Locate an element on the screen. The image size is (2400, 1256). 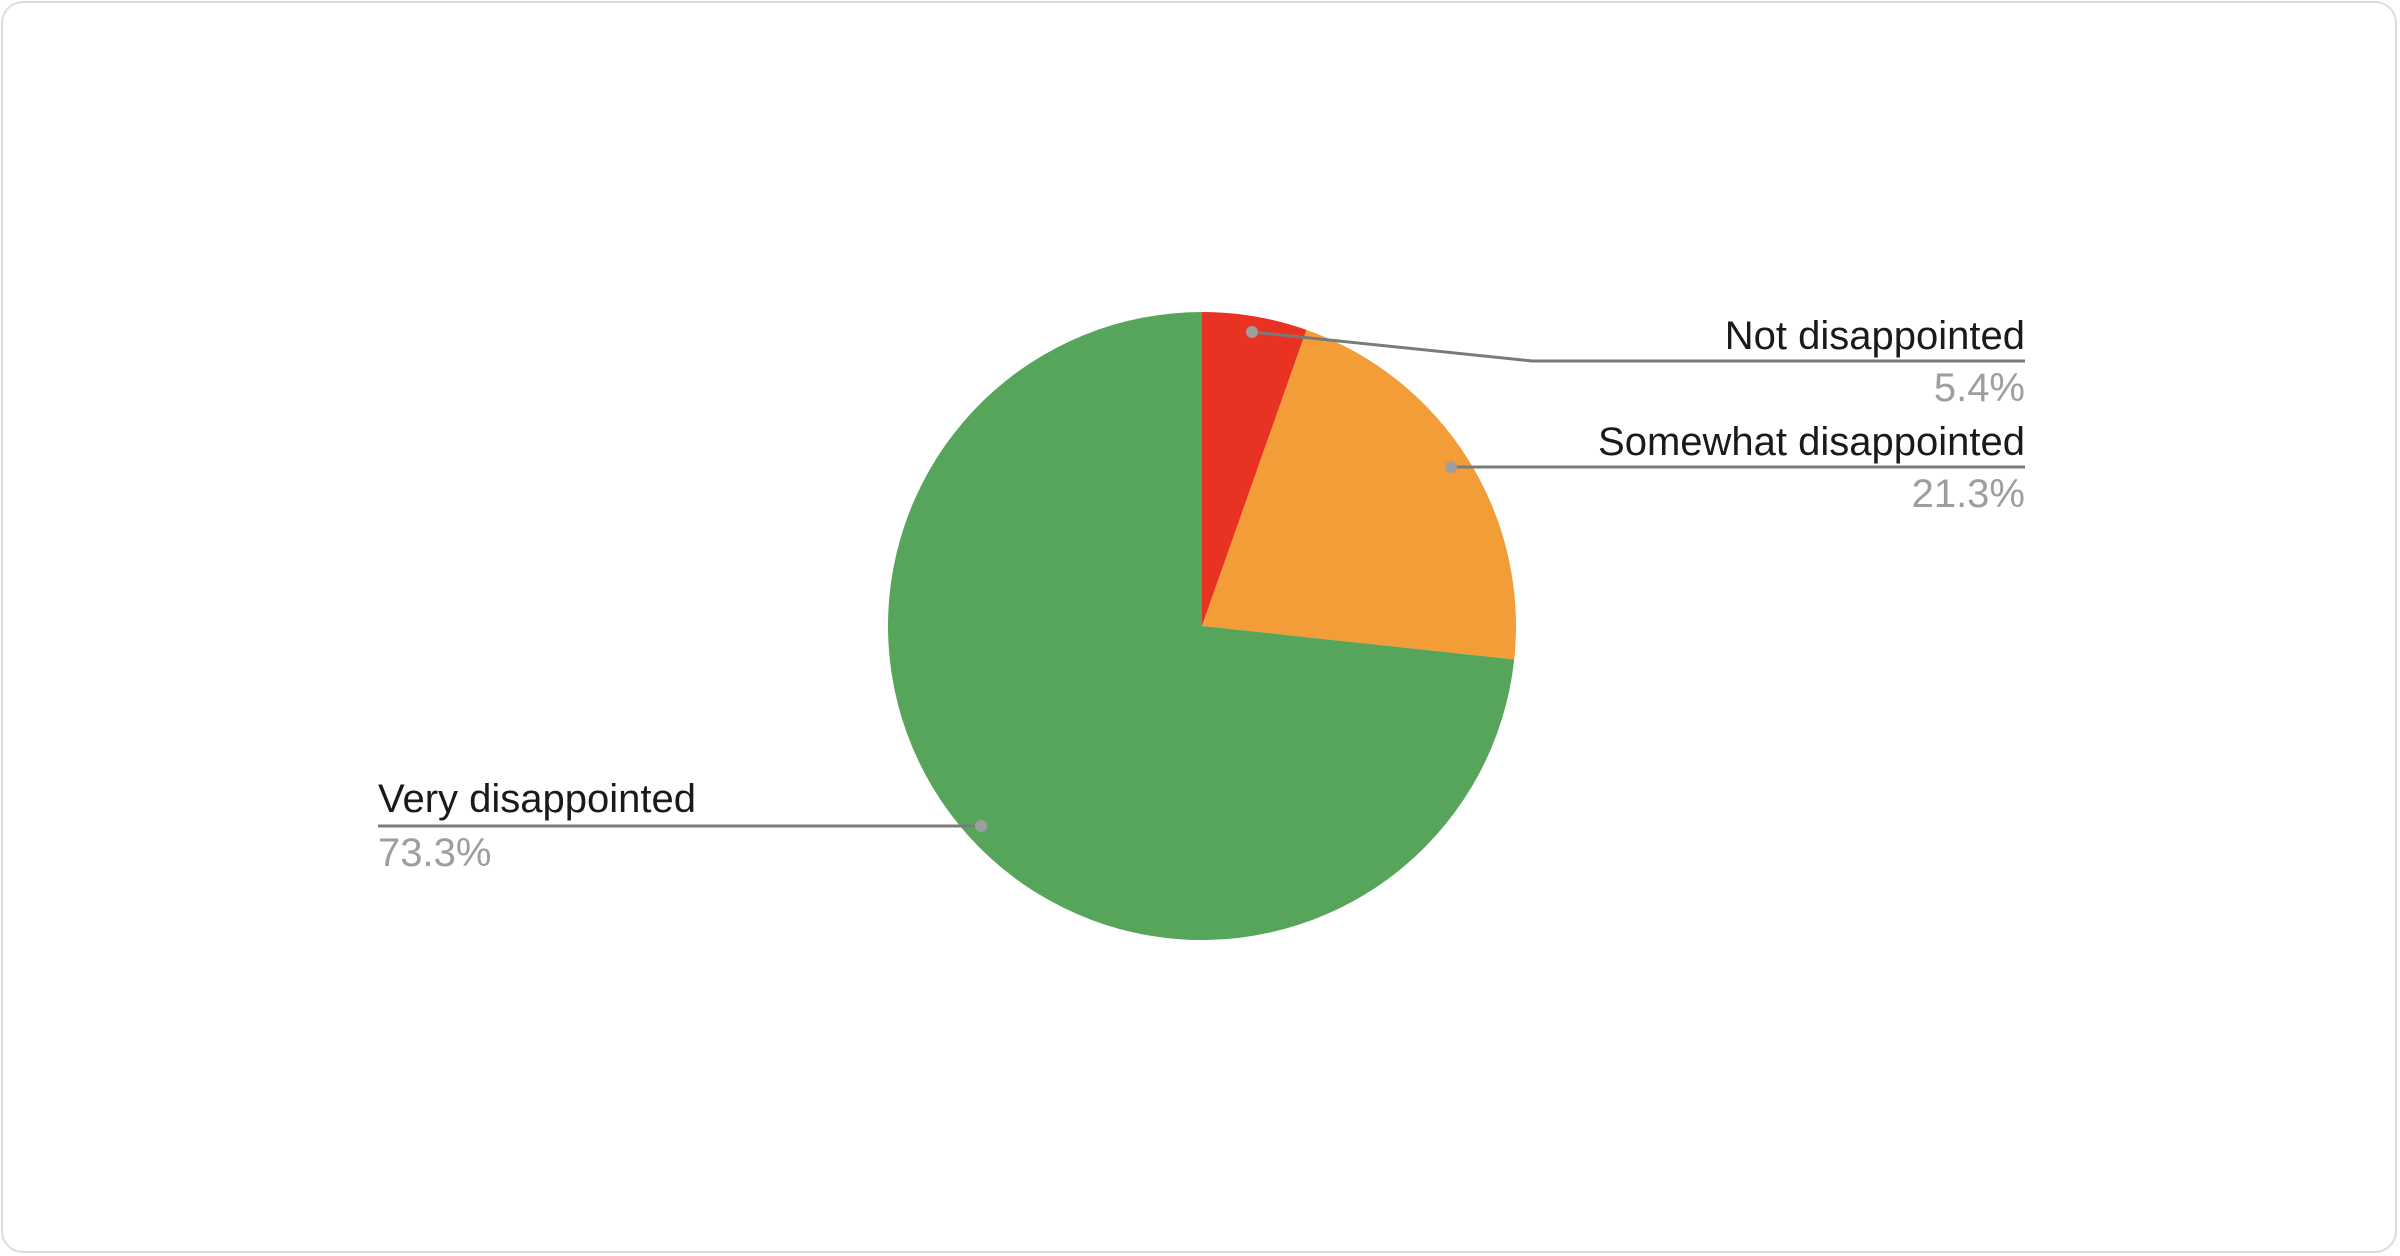
slice-label-very-disappointed: Very disappointed is located at coordinates (537, 799).